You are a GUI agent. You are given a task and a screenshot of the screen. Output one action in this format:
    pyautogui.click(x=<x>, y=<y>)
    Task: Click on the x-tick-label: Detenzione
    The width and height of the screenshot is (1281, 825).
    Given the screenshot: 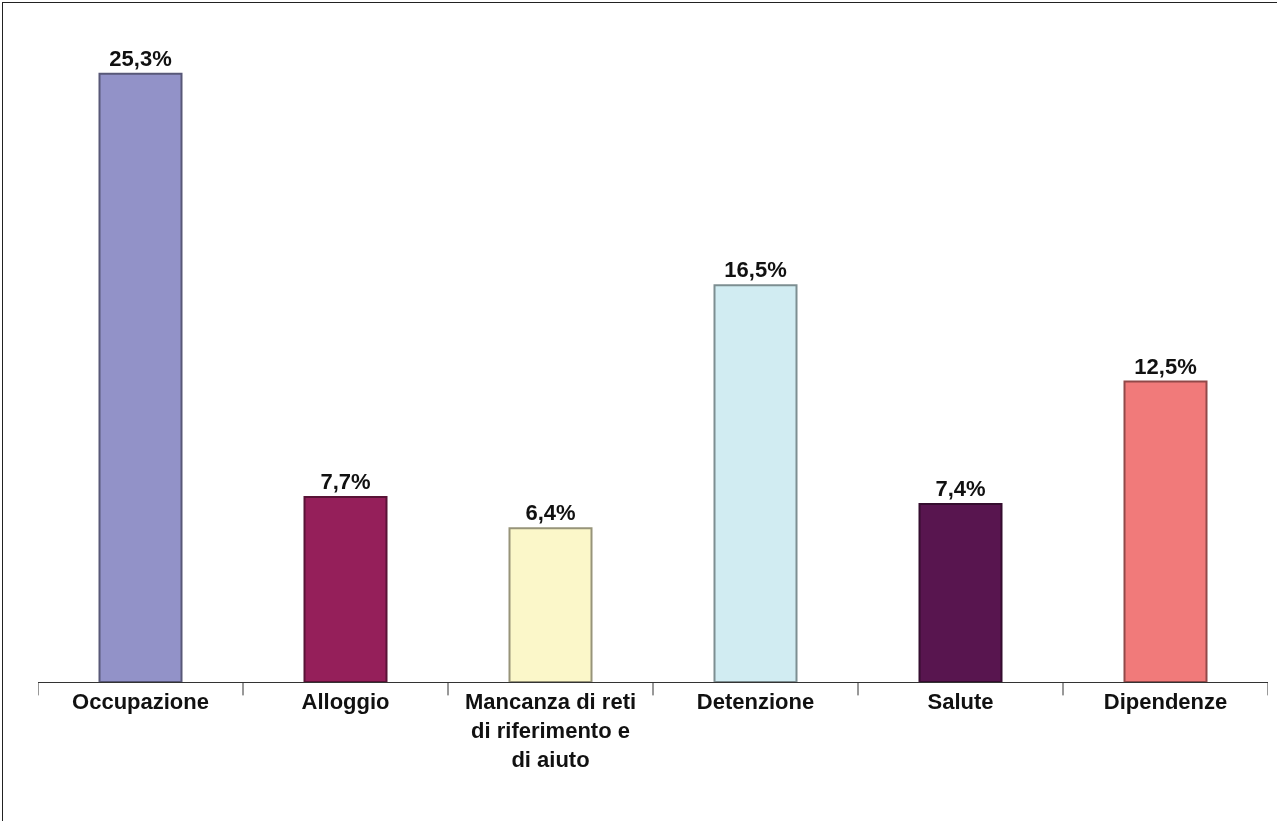 What is the action you would take?
    pyautogui.click(x=755, y=702)
    